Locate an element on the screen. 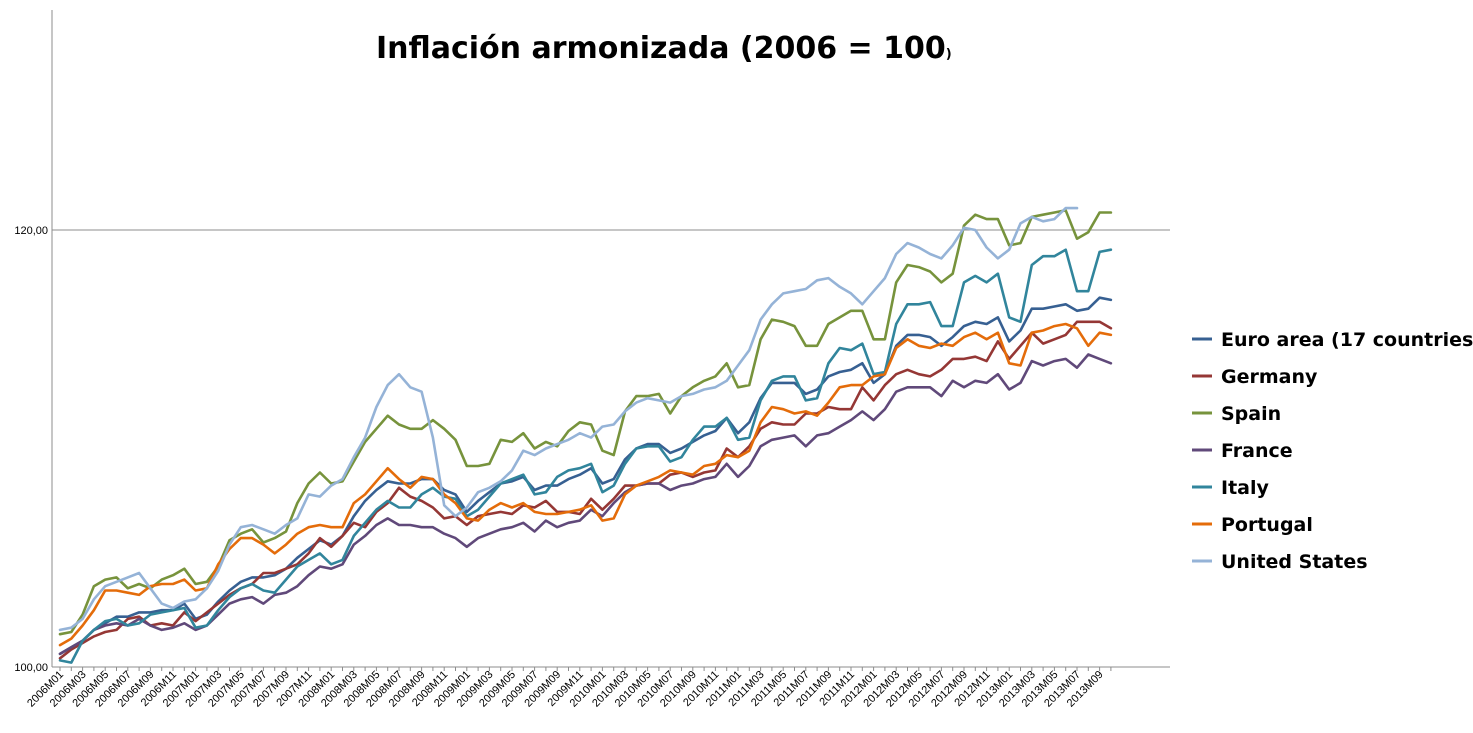 The height and width of the screenshot is (733, 1473). legend-label: Euro area (17 countries) is located at coordinates (1347, 340).